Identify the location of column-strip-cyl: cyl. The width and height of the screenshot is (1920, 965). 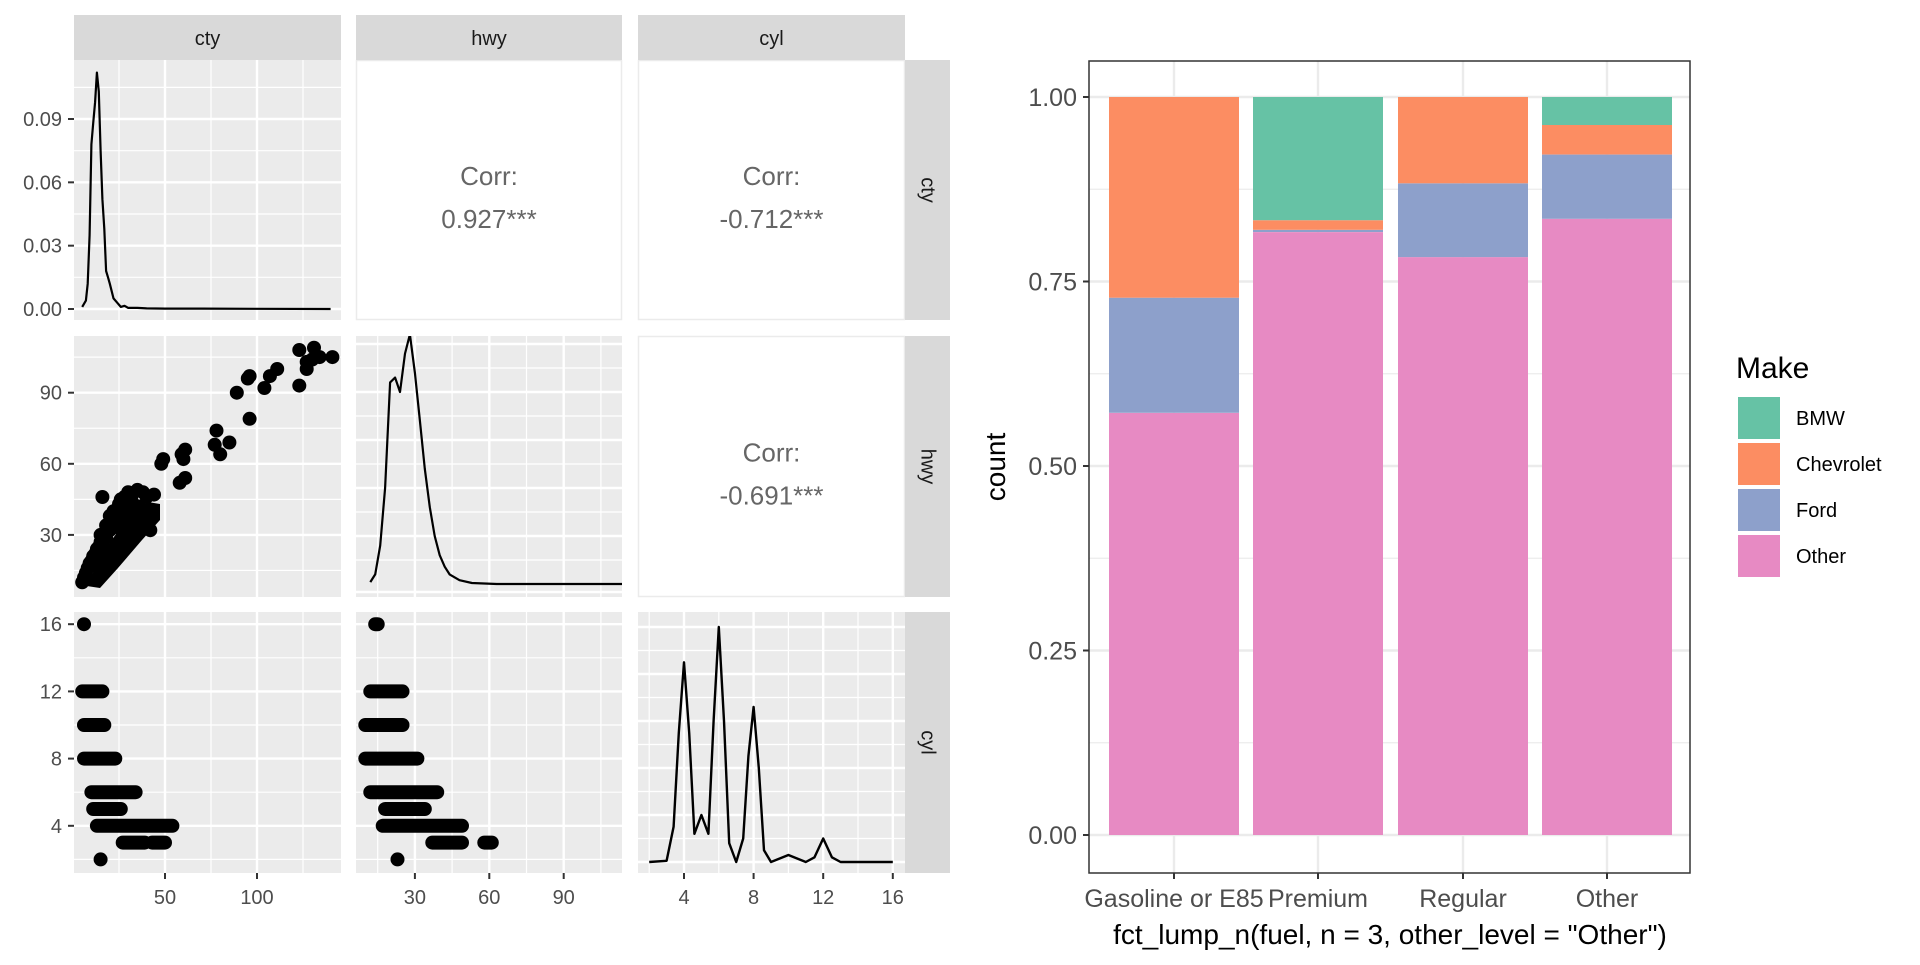
(771, 37).